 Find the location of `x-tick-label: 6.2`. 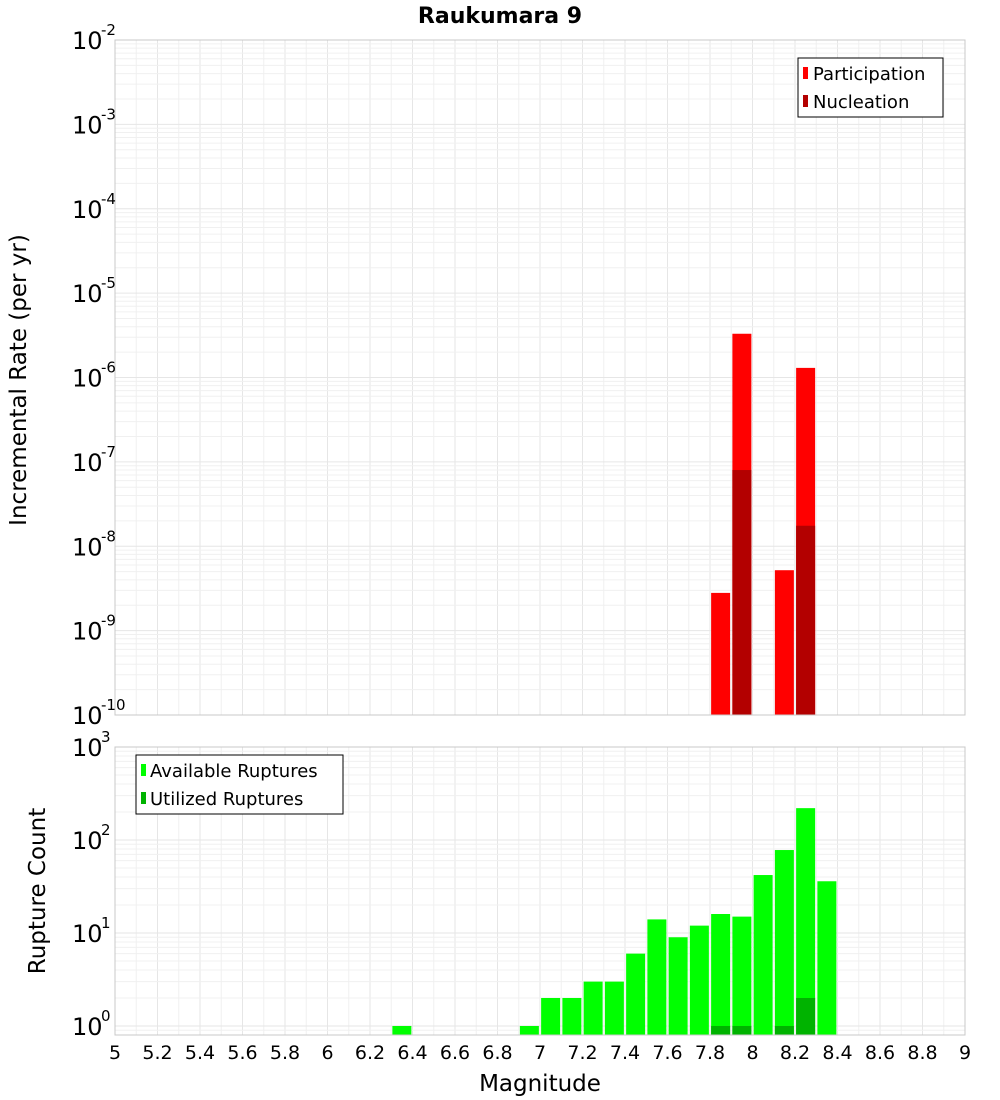

x-tick-label: 6.2 is located at coordinates (370, 1053).